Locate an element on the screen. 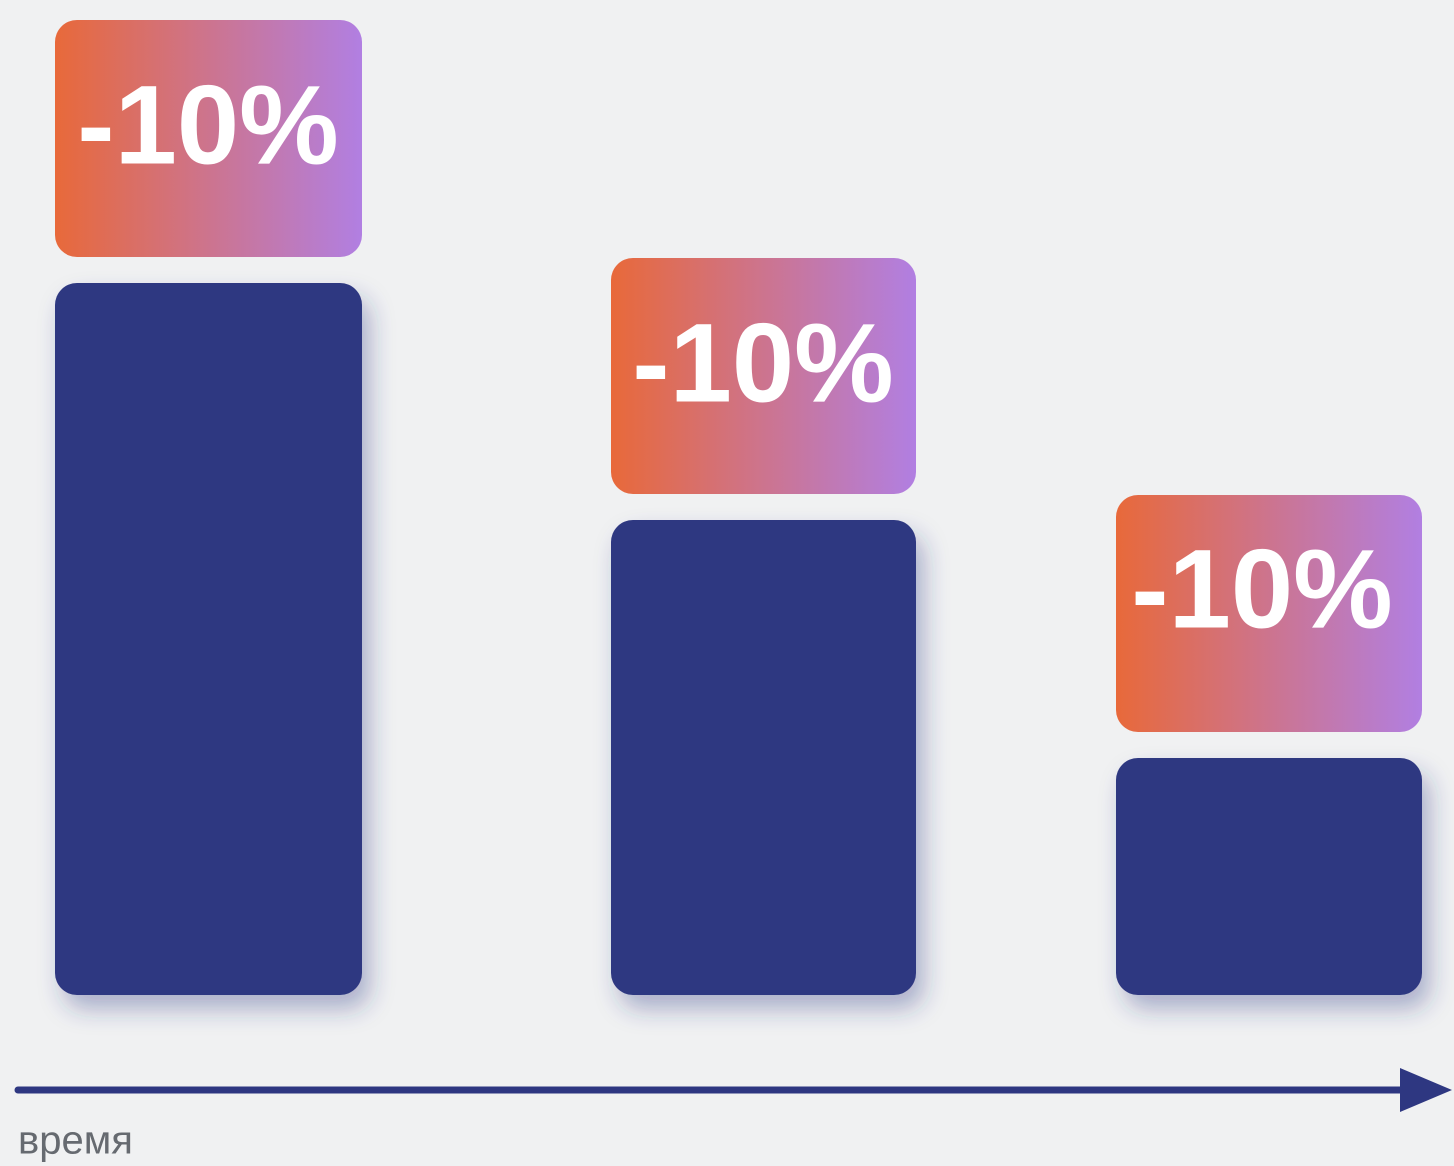 This screenshot has width=1454, height=1166. axis-arrowhead is located at coordinates (1426, 1090).